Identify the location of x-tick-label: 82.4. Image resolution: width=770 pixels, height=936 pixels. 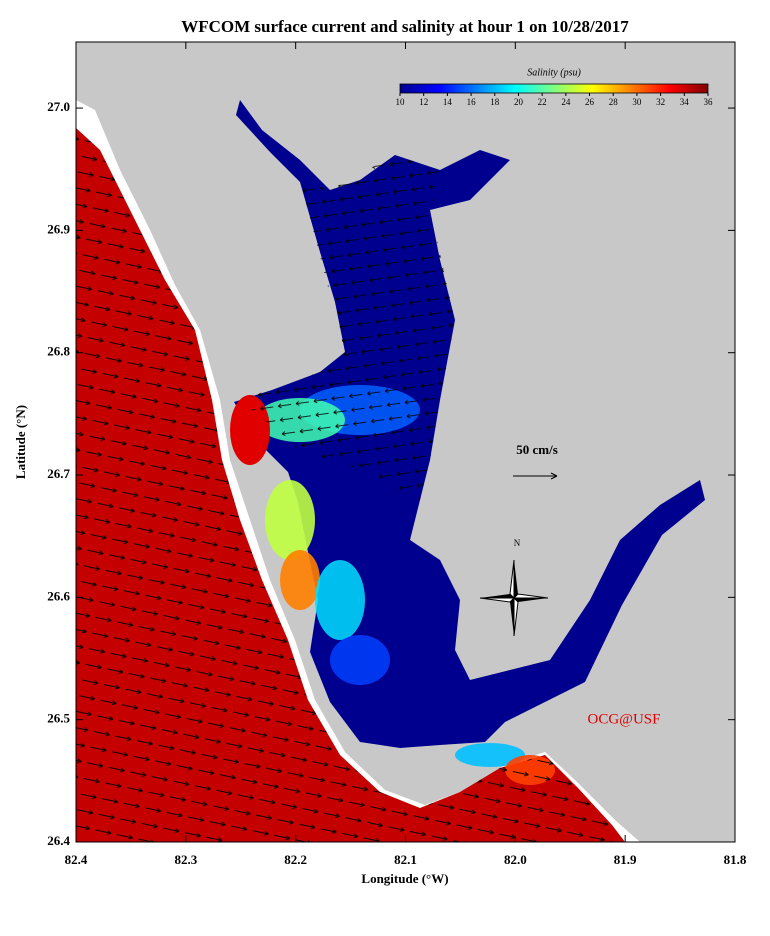
(76, 859).